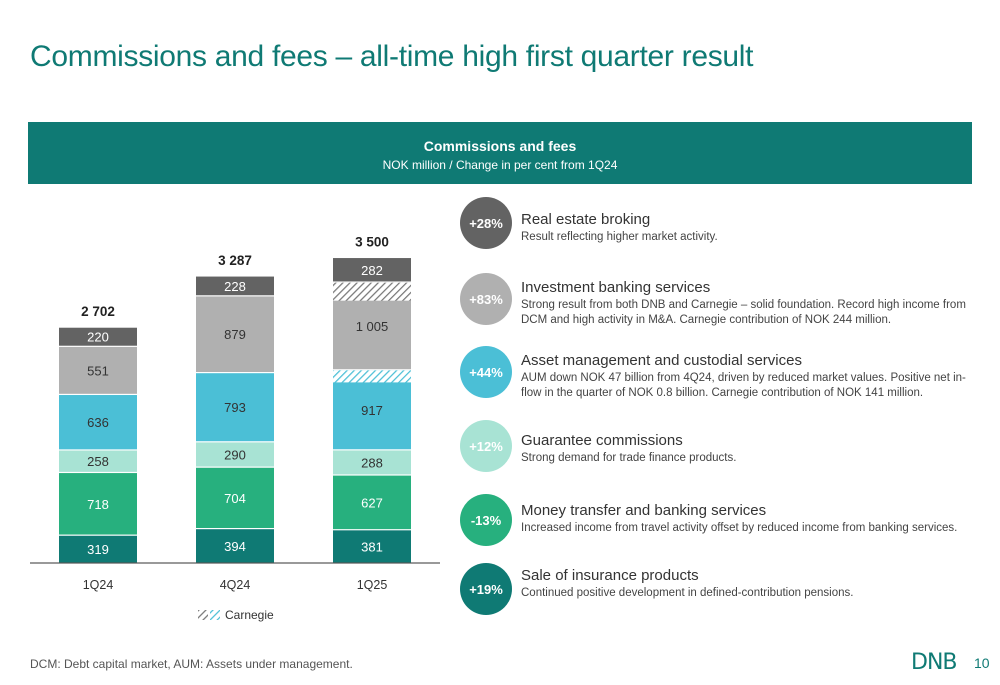 This screenshot has width=1000, height=685. What do you see at coordinates (610, 575) in the screenshot?
I see `category-name: Sale of insurance products` at bounding box center [610, 575].